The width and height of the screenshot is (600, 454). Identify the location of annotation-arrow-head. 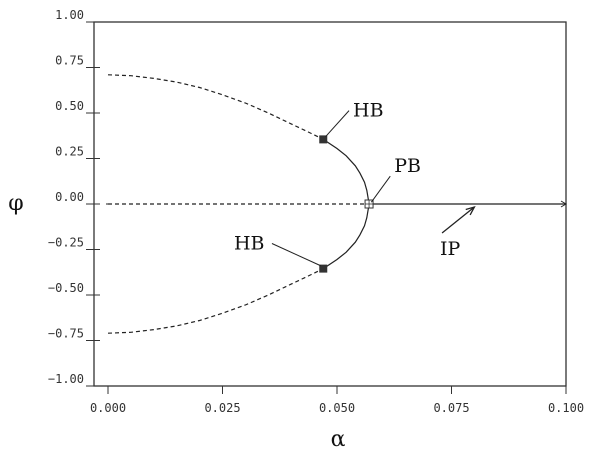
(470, 210).